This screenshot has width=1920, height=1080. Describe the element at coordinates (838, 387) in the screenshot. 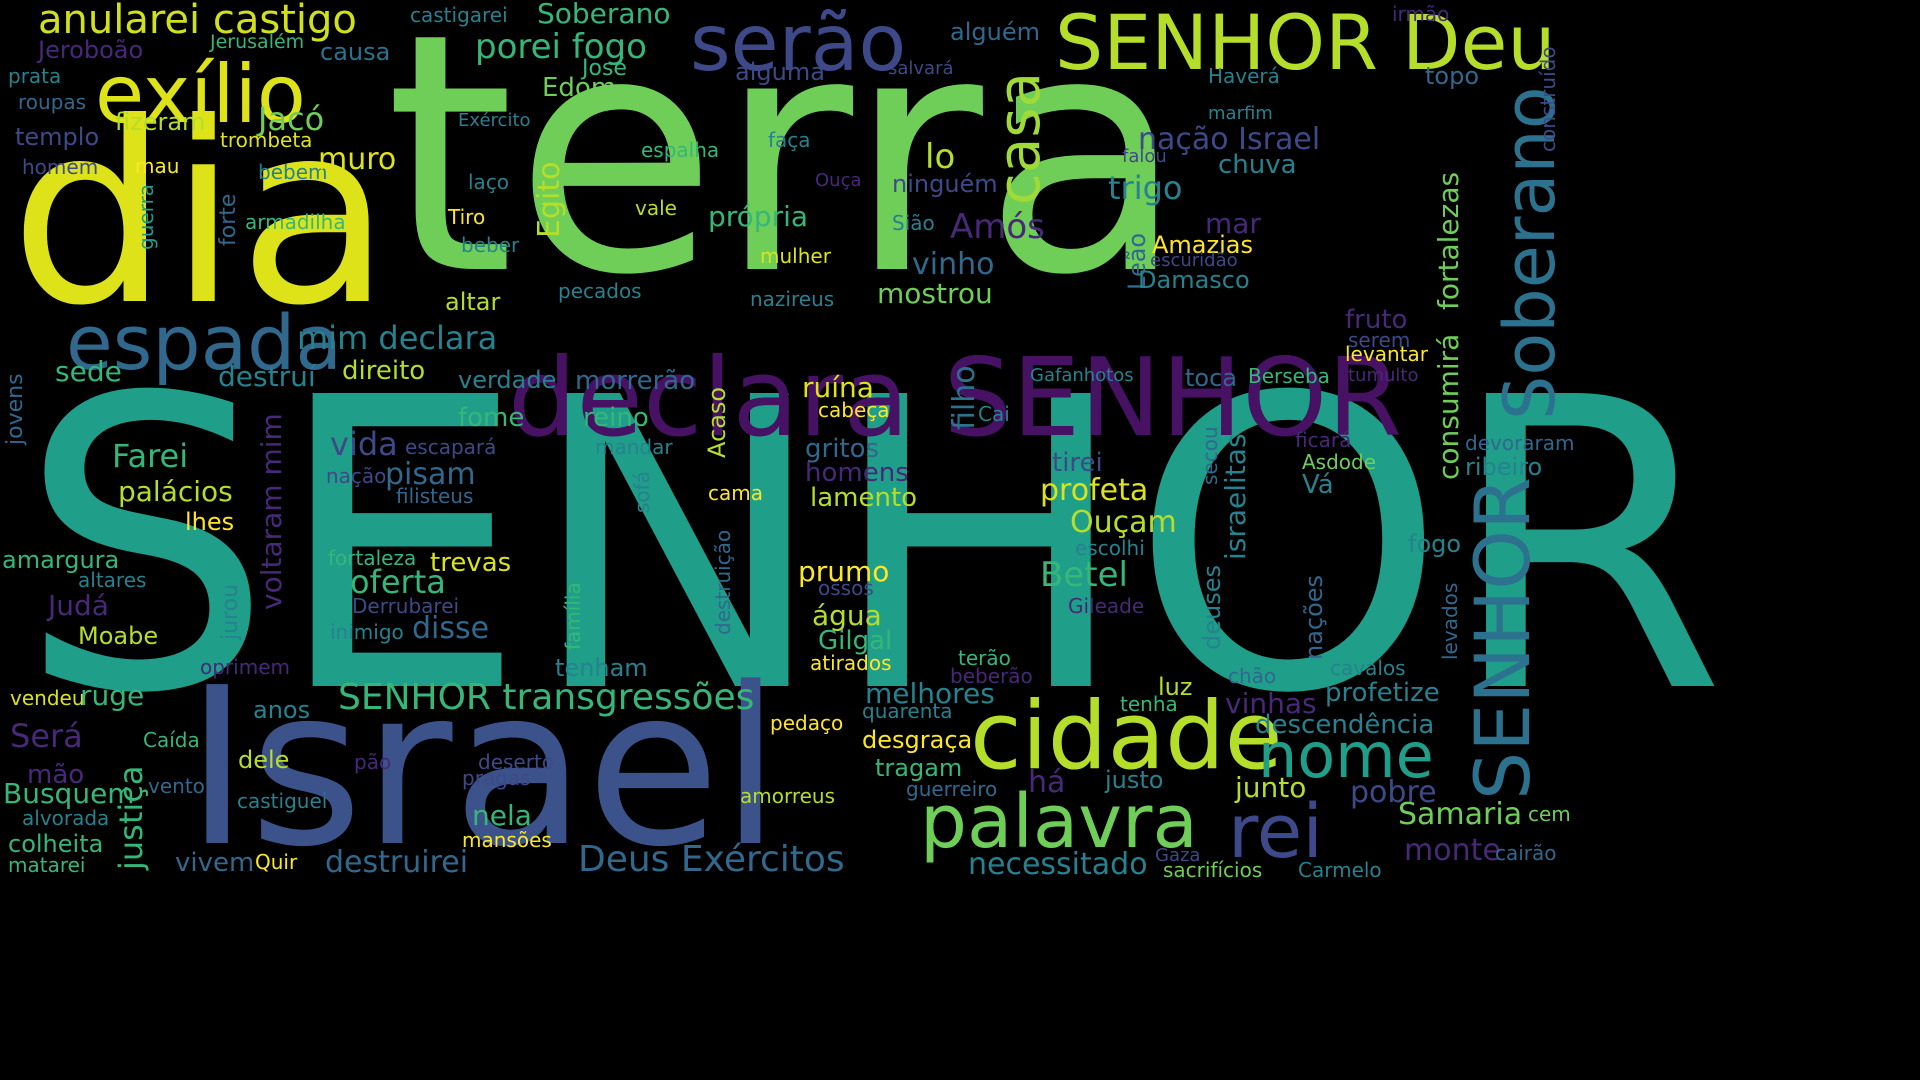

I see `word-ruina: ruína` at that location.